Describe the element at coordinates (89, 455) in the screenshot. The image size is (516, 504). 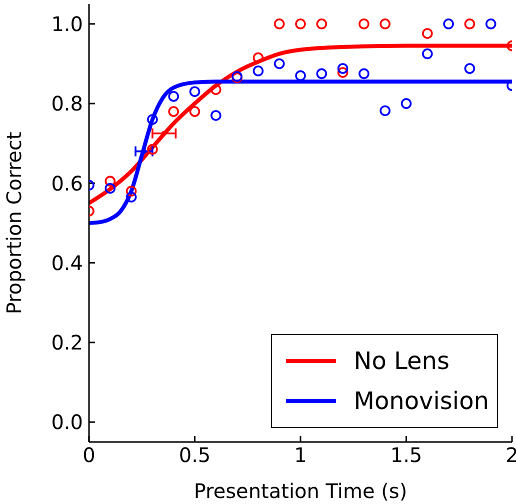
I see `x-tick-label: 0` at that location.